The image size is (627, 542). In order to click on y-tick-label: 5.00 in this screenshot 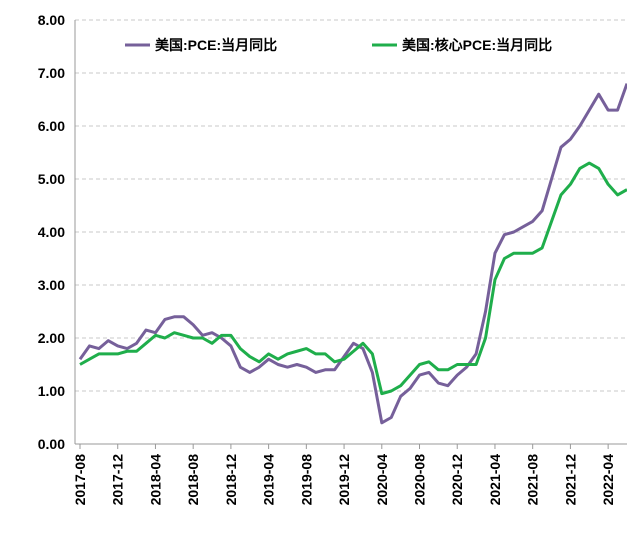, I will do `click(51, 179)`.